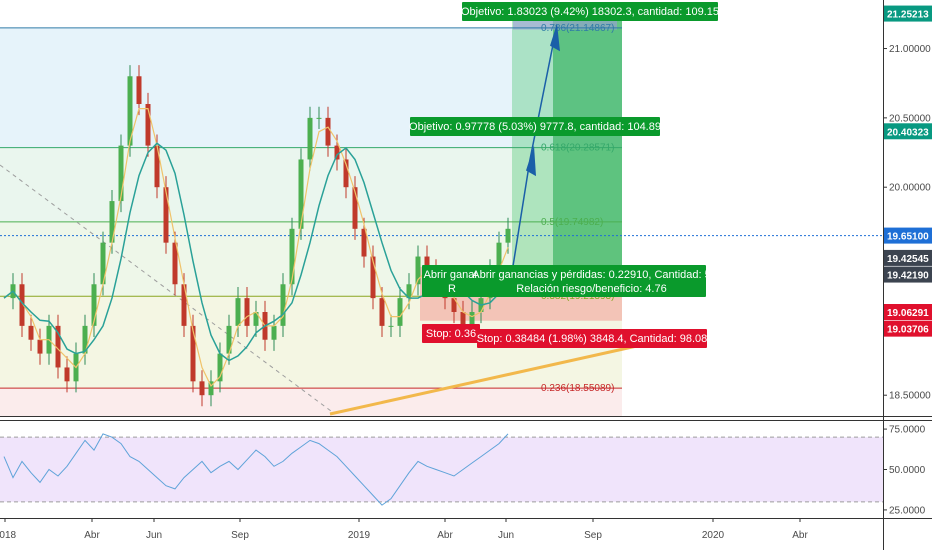 The height and width of the screenshot is (550, 932). Describe the element at coordinates (591, 289) in the screenshot. I see `pnl-box-text: Relación riesgo/beneficio: 4.76` at that location.